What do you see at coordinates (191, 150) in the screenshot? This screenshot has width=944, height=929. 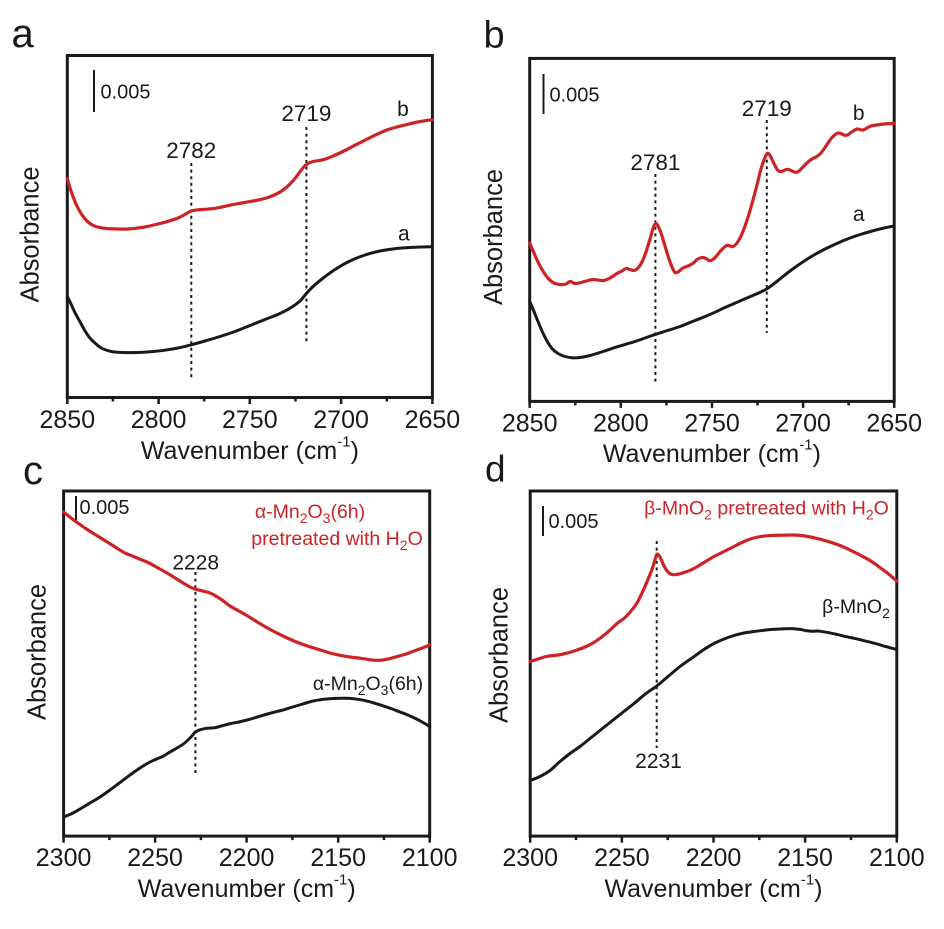 I see `svg-text: 2782` at bounding box center [191, 150].